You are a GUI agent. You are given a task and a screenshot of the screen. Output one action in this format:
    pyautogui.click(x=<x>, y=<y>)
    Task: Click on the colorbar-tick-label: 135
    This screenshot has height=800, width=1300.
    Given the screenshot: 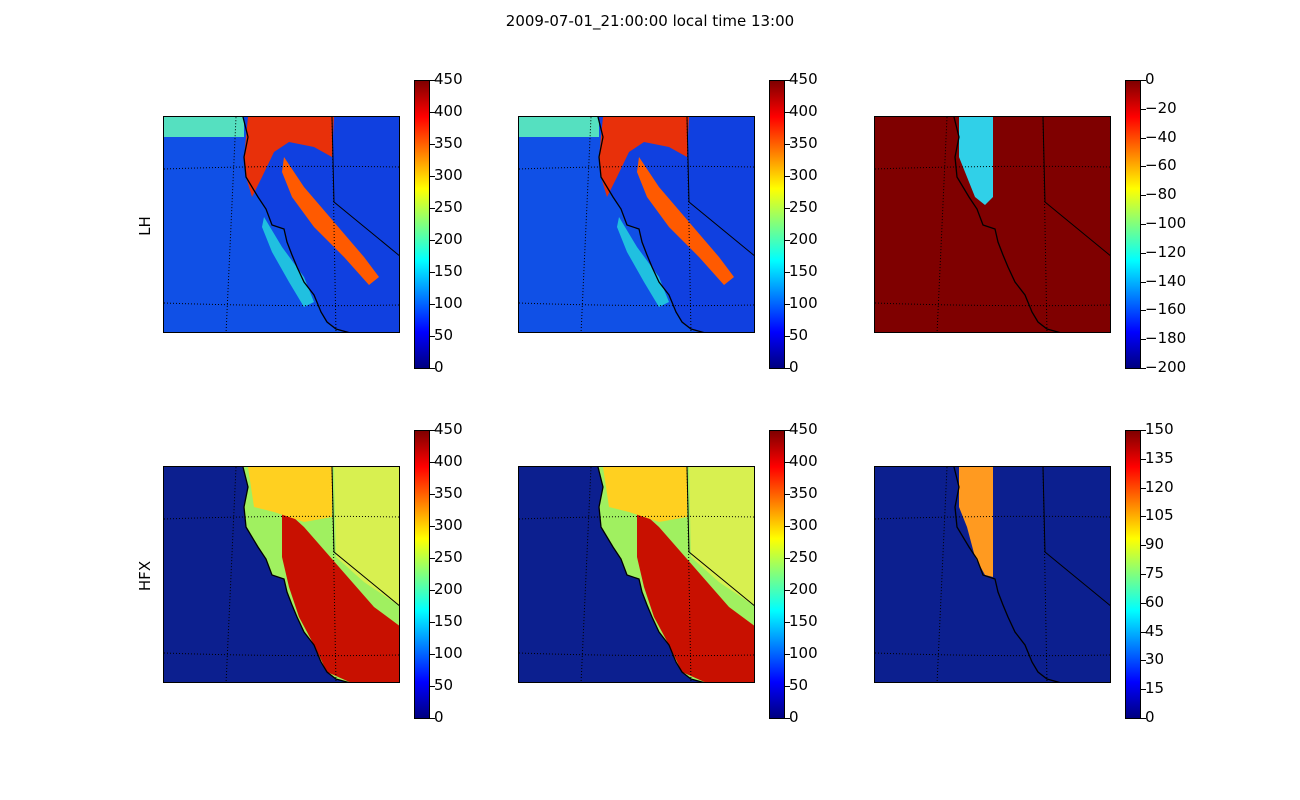 What is the action you would take?
    pyautogui.click(x=1159, y=458)
    